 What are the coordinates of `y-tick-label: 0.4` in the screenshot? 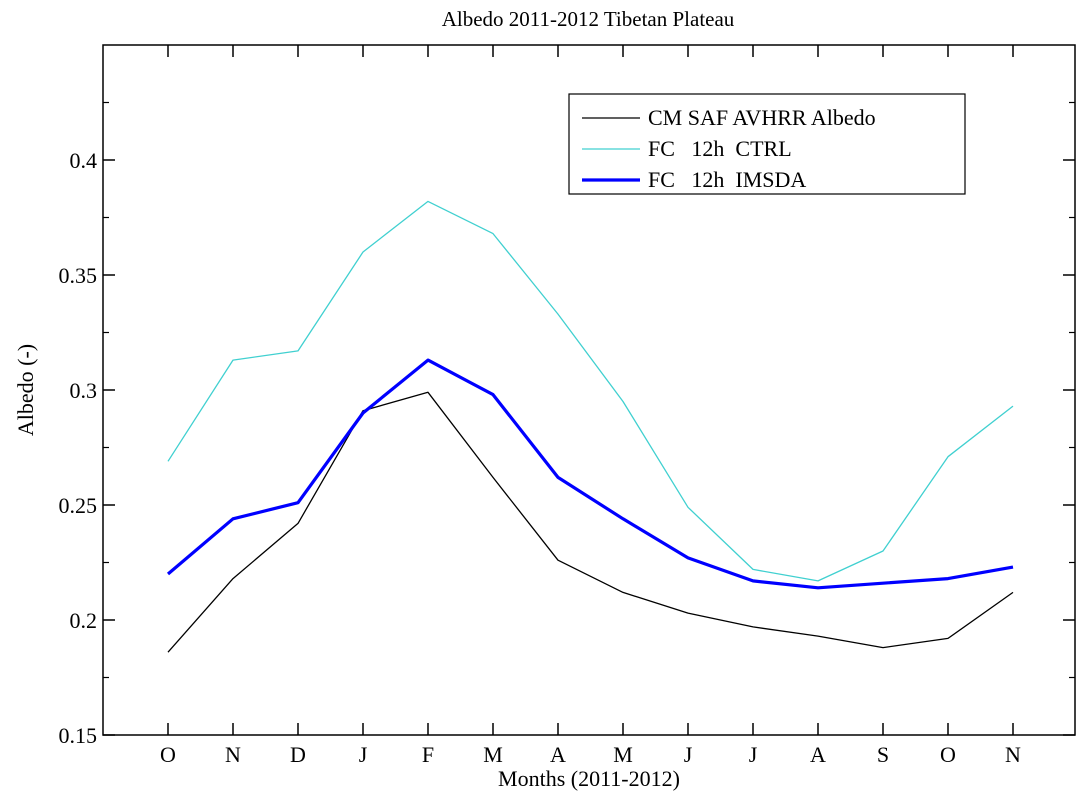 It's located at (84, 160).